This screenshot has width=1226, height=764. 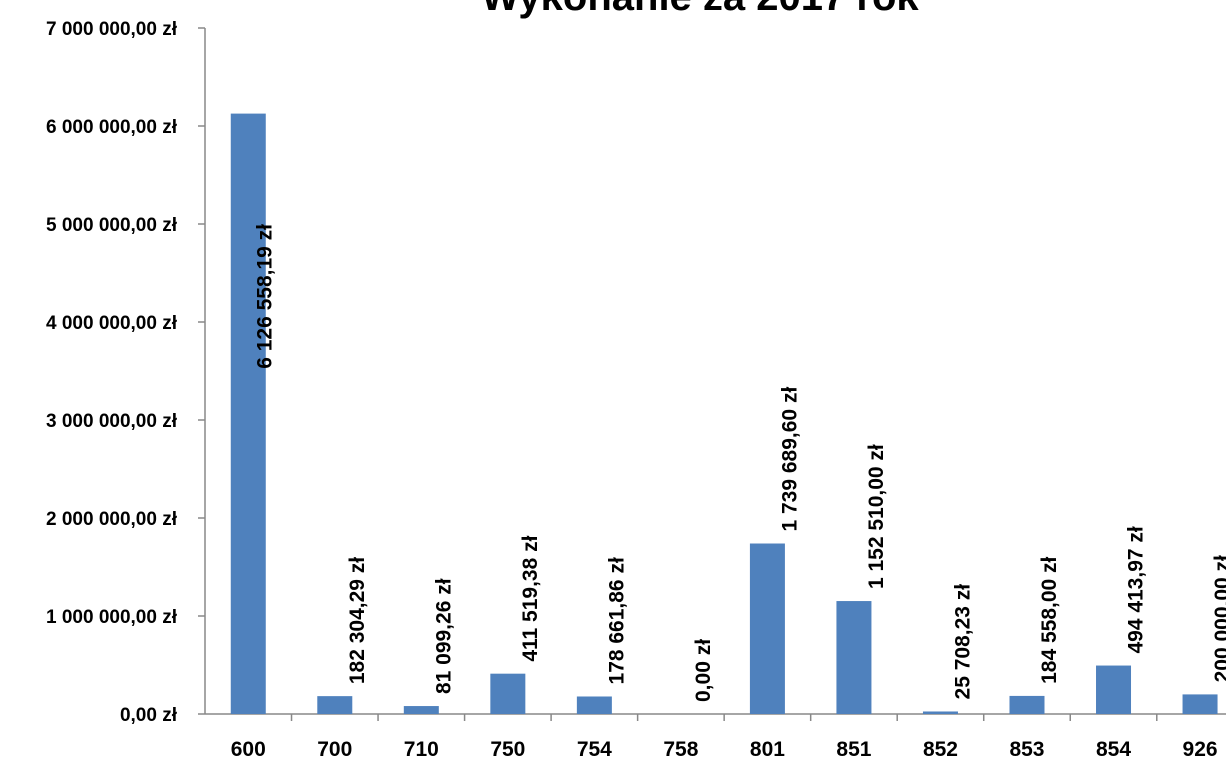 I want to click on y-tick-label: 3 000 000,00 zł, so click(x=112, y=421).